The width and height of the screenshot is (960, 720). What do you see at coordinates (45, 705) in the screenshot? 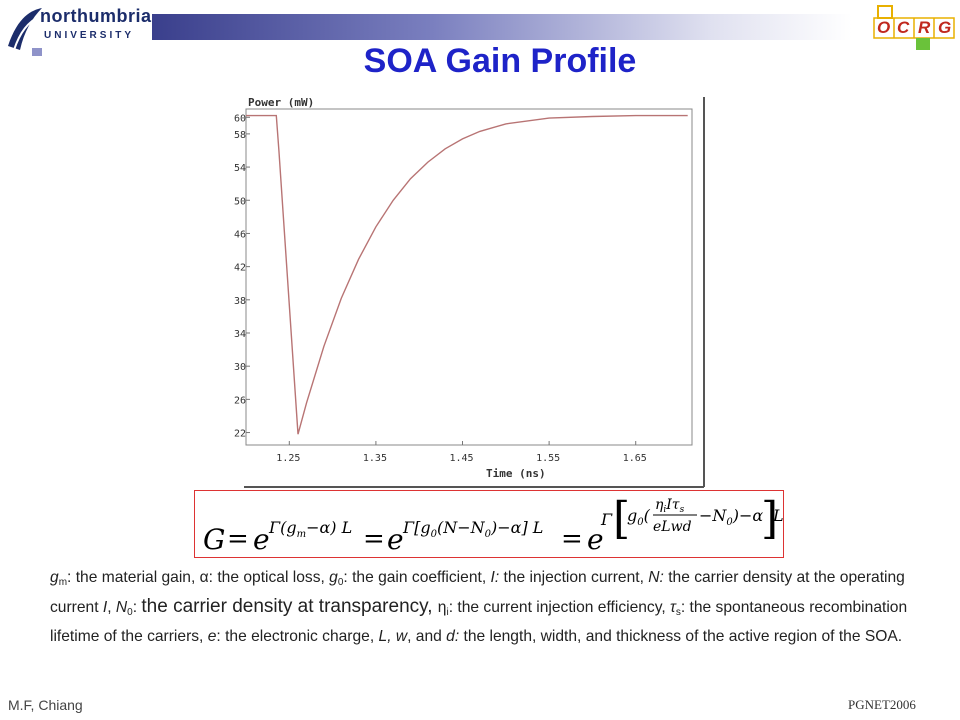
I see `footer-author: M.F, Chiang` at bounding box center [45, 705].